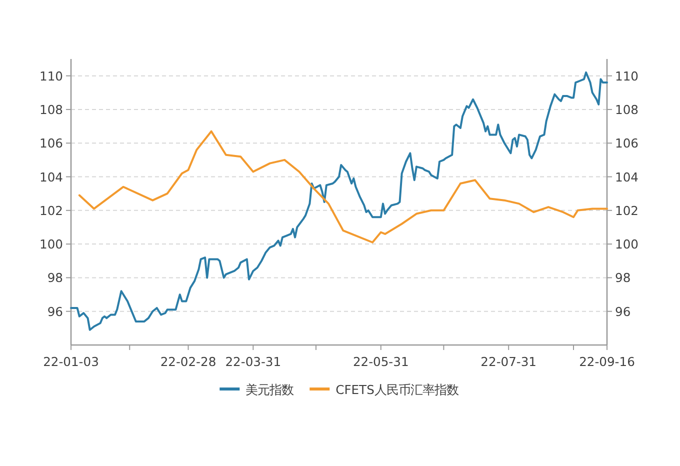  What do you see at coordinates (623, 278) in the screenshot?
I see `y2-tick-label: 98` at bounding box center [623, 278].